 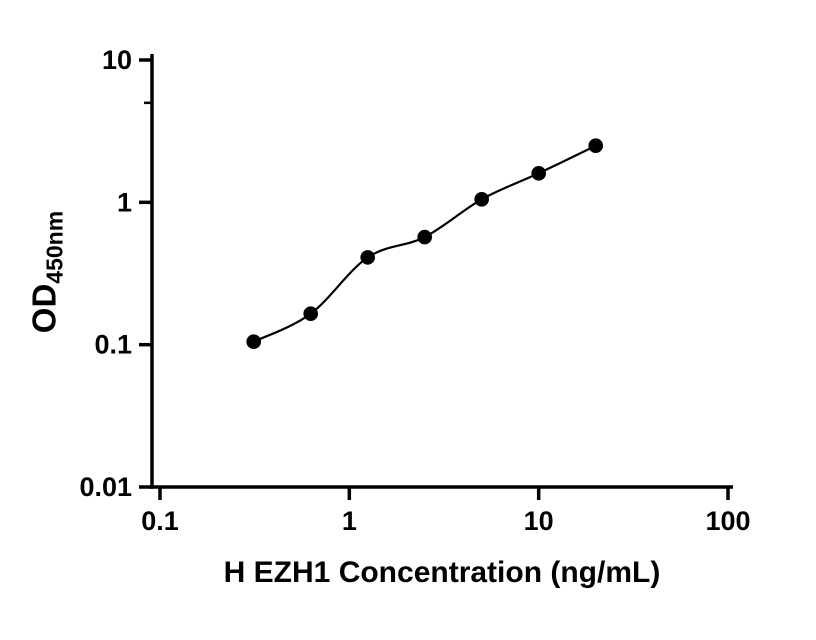 What do you see at coordinates (113, 345) in the screenshot?
I see `y-tick-label: 0.1` at bounding box center [113, 345].